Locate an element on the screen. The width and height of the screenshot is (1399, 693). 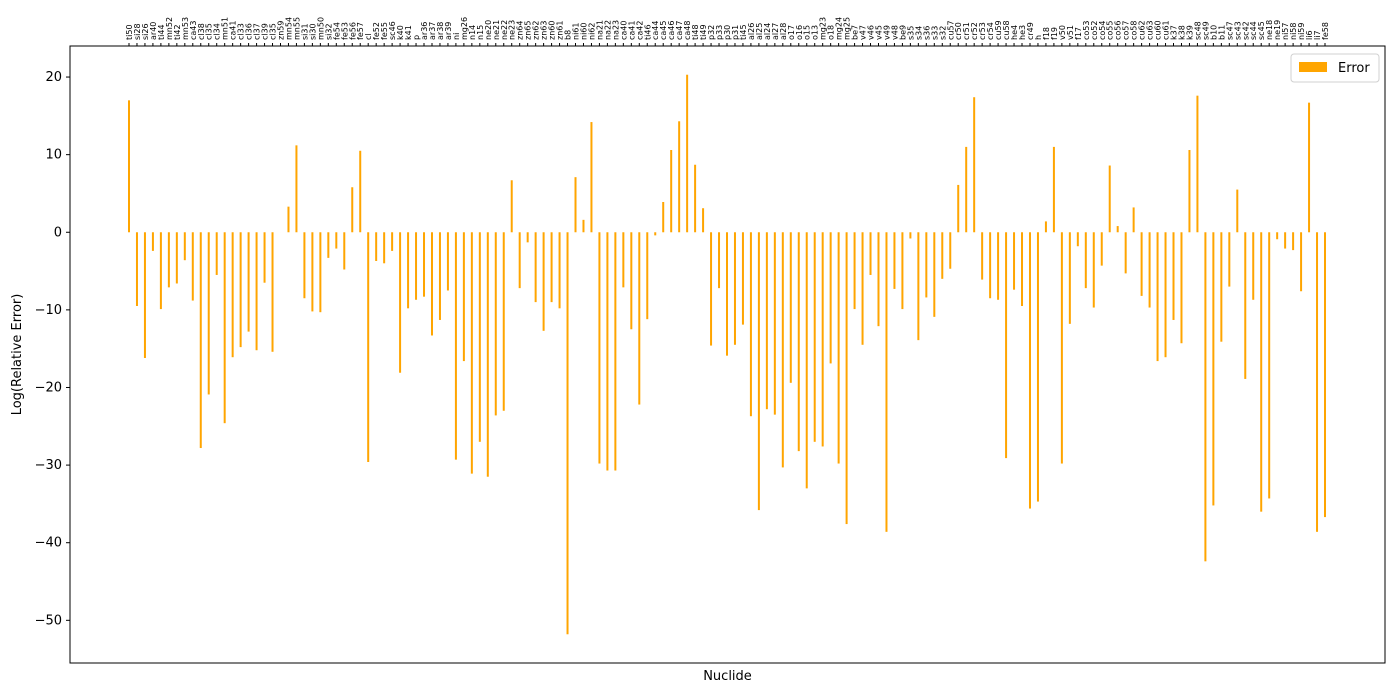
x-tick-label: ca44 is located at coordinates (655, 30).